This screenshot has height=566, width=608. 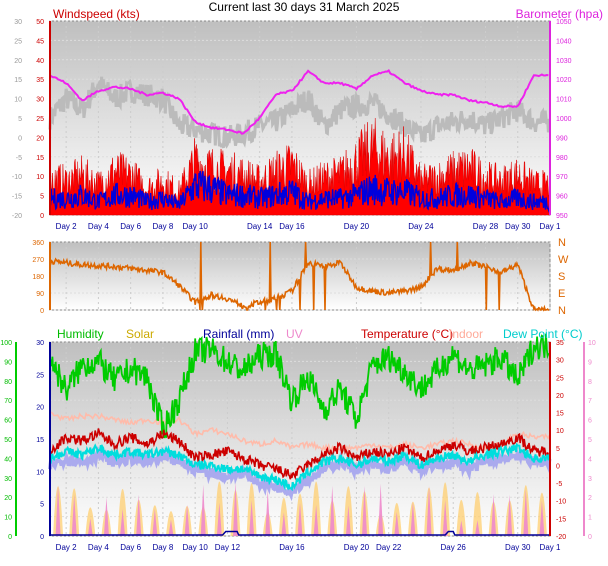 I want to click on wind-direction-shadow-series, so click(x=299, y=112).